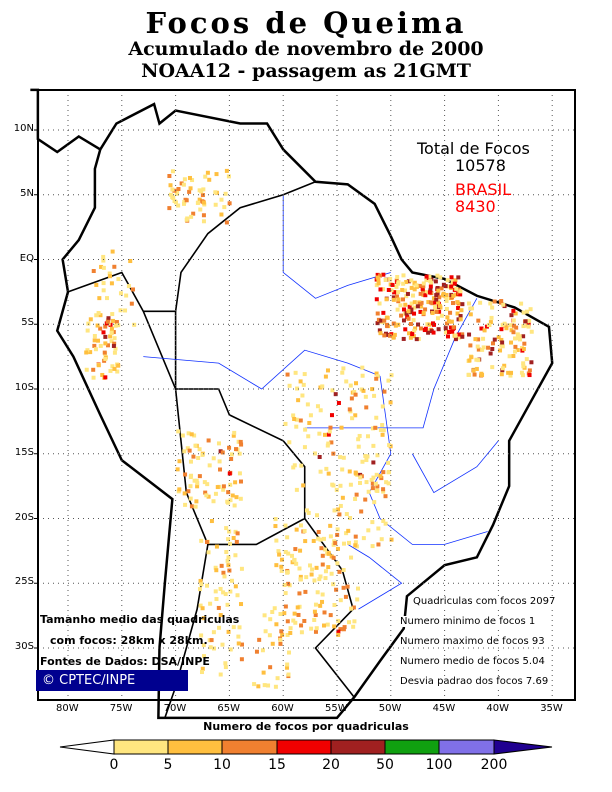 The width and height of the screenshot is (612, 792). Describe the element at coordinates (129, 640) in the screenshot. I see `grid-size-note-2: com focos: 28km x 28km.` at that location.